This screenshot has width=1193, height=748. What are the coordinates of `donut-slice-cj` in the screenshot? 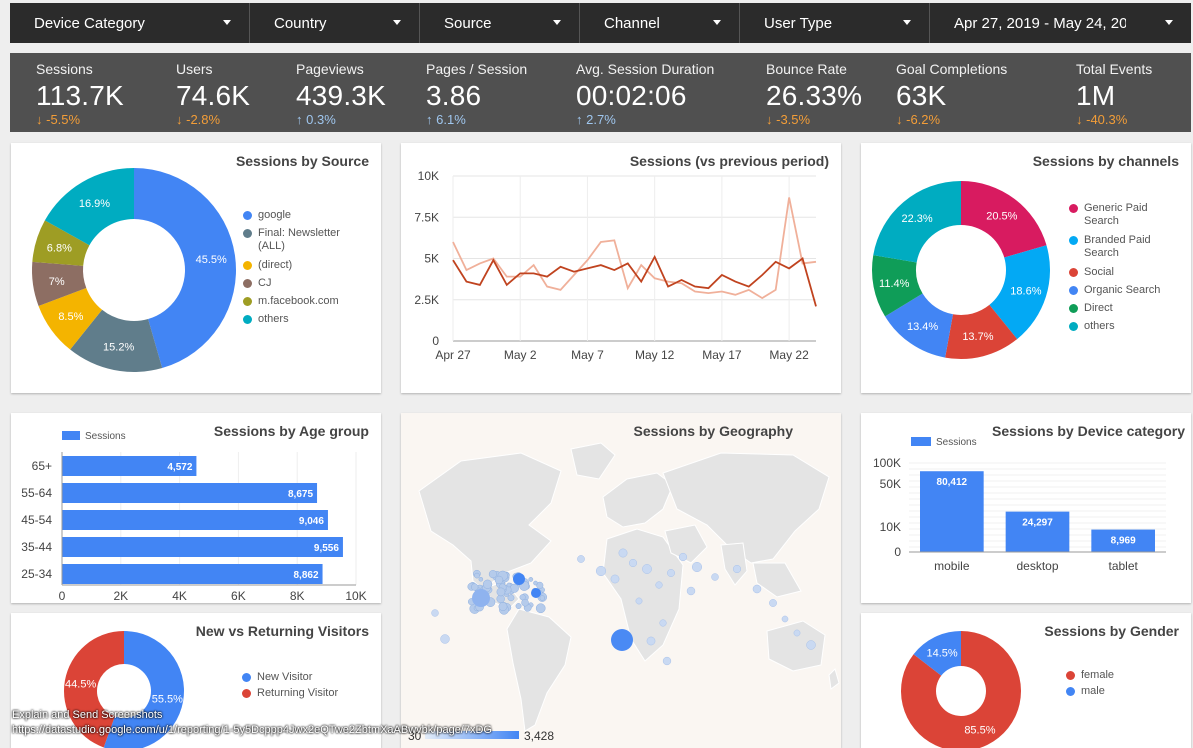 It's located at (59, 283).